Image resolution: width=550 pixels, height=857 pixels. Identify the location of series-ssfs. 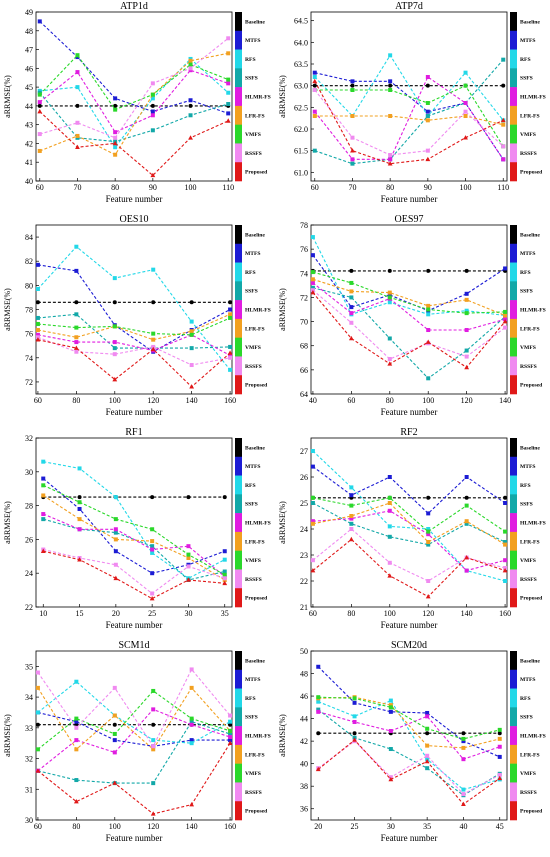
(409, 111).